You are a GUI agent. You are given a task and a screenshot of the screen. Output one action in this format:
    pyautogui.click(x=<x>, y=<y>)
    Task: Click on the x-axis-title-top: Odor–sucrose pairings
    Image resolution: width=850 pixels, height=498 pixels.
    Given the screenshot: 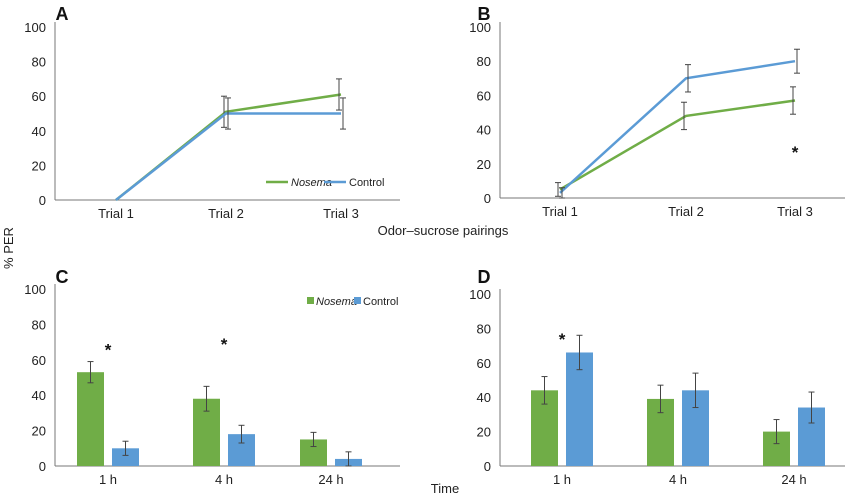 What is the action you would take?
    pyautogui.click(x=443, y=230)
    